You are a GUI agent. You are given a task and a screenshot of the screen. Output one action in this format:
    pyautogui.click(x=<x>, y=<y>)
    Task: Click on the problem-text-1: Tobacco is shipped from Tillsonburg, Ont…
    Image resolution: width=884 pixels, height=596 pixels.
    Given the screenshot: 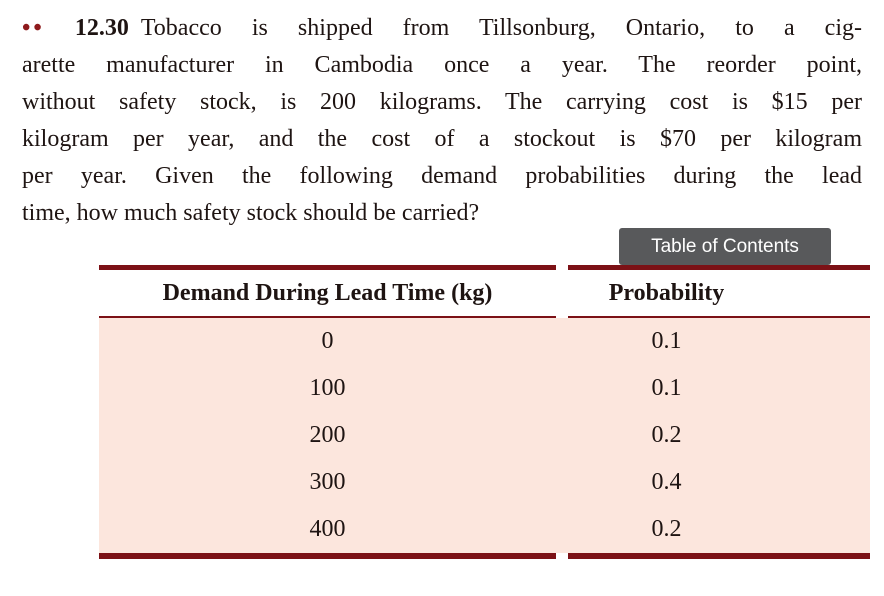 What is the action you would take?
    pyautogui.click(x=501, y=28)
    